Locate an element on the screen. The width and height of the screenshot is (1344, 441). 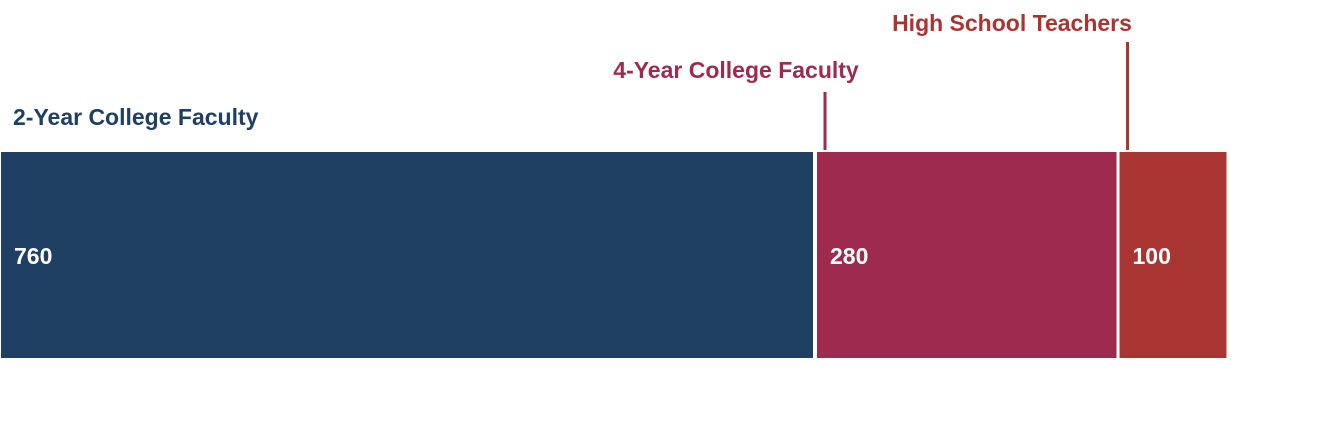
data-label-4-year-college-faculty: 280 is located at coordinates (849, 256).